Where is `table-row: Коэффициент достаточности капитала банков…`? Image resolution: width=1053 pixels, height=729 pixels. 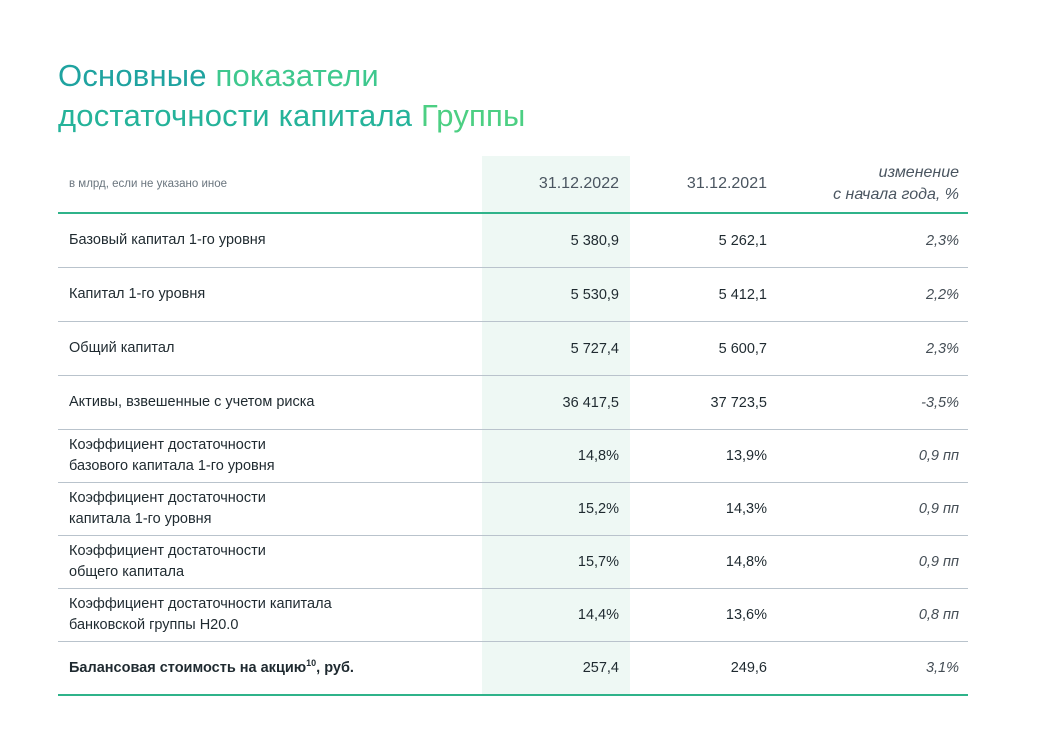
table-row: Коэффициент достаточности капитала банков… is located at coordinates (513, 615).